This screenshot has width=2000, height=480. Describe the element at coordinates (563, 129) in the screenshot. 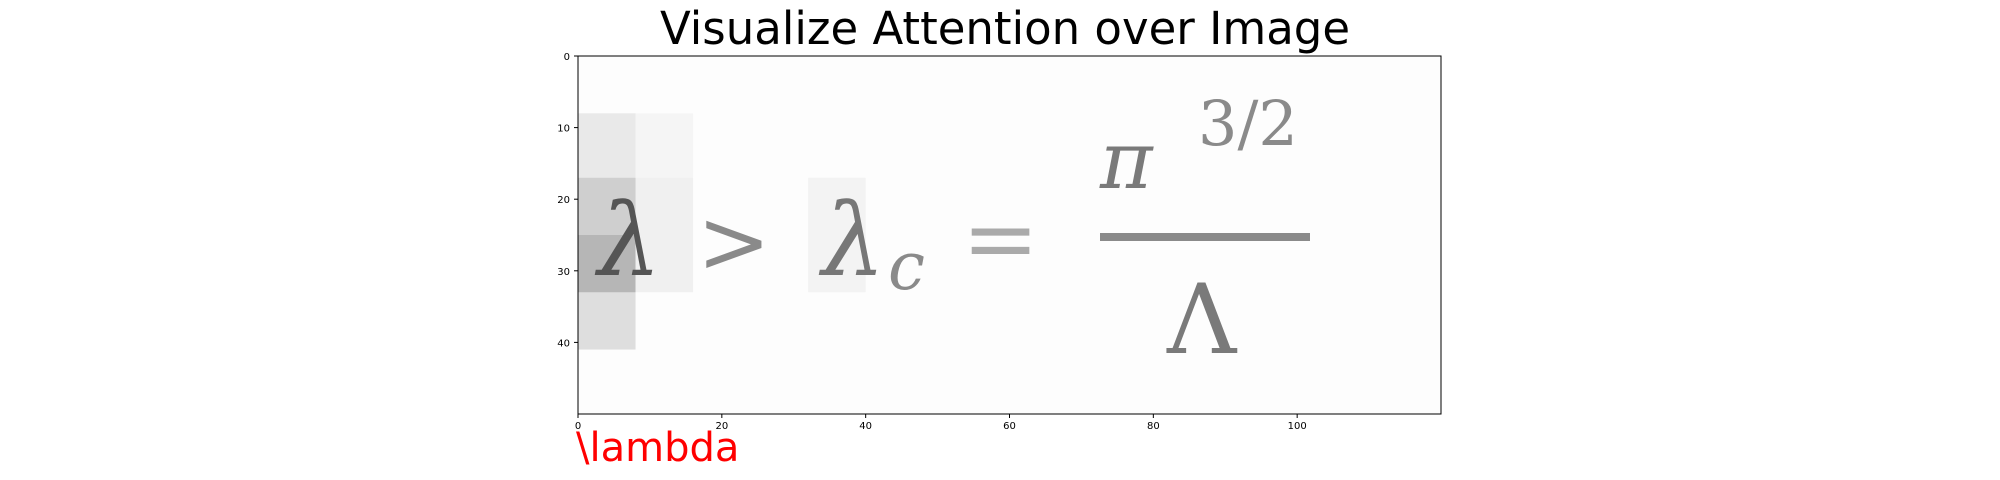

I see `y-tick-label: 10` at that location.